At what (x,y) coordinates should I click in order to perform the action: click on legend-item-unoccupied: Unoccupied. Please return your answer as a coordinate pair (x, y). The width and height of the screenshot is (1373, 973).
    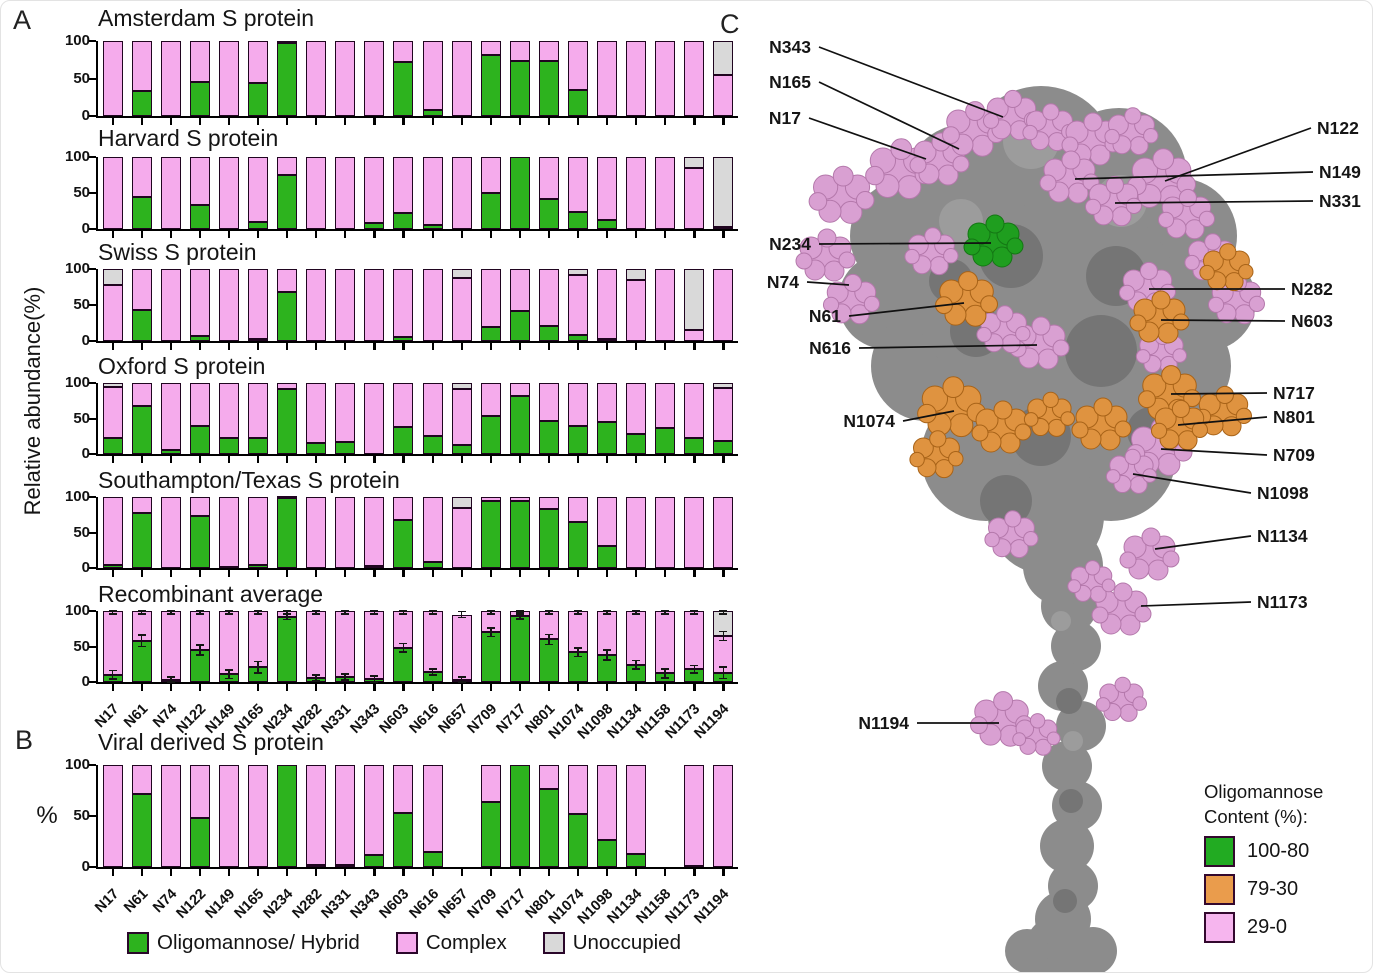
    Looking at the image, I should click on (611, 943).